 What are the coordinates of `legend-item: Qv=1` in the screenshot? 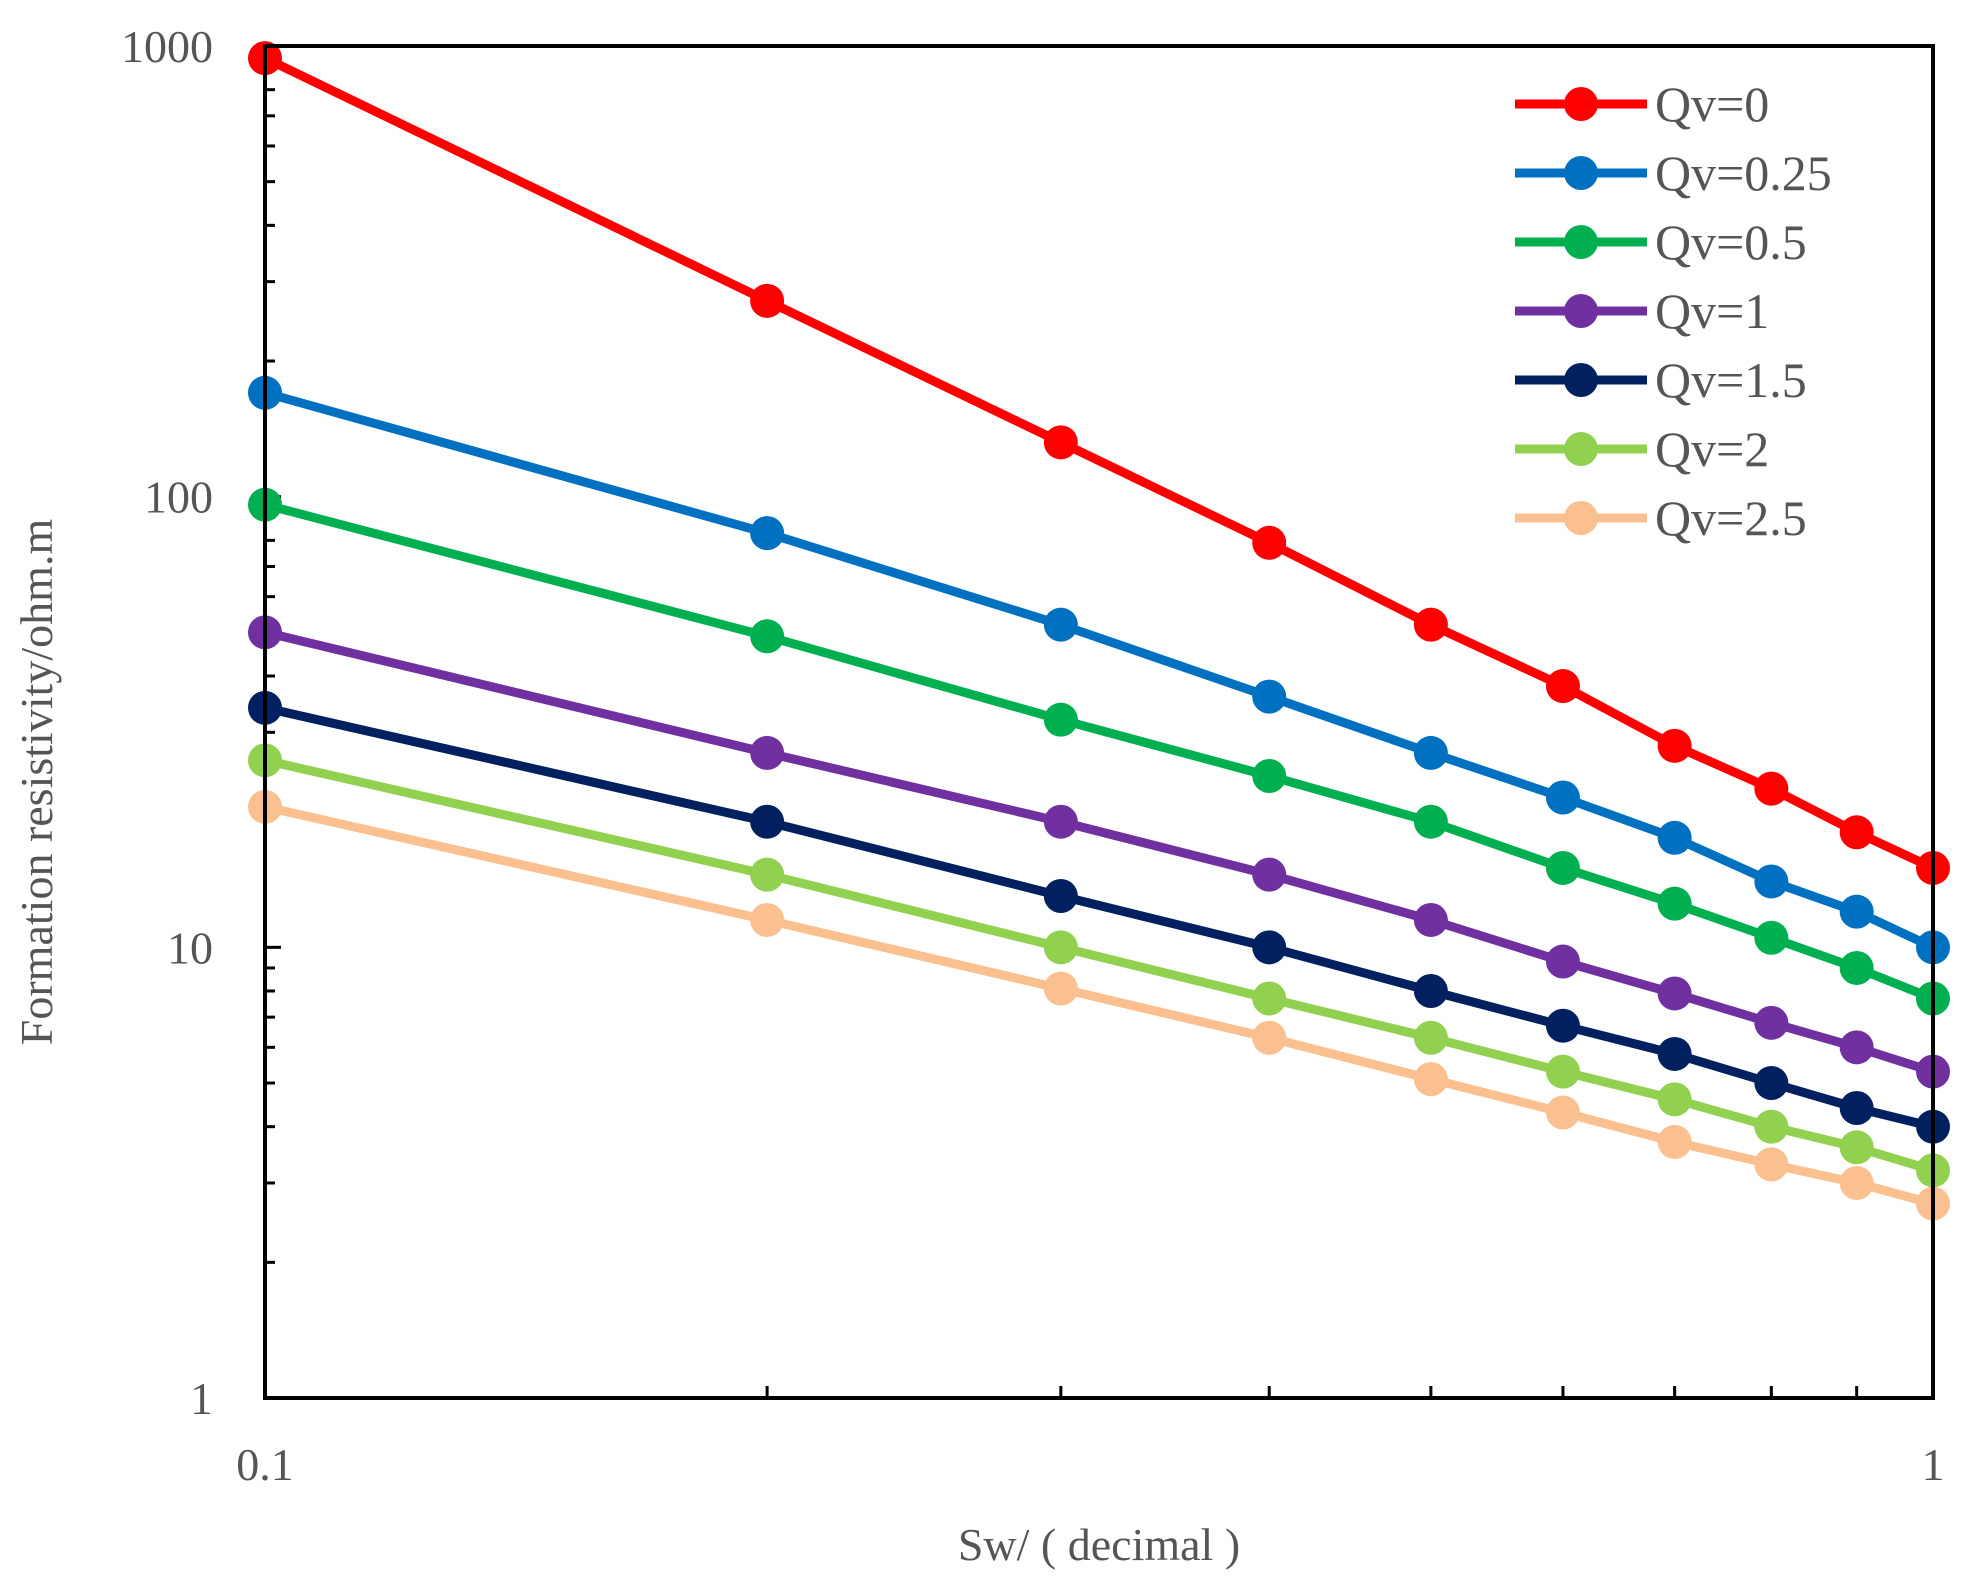 It's located at (1642, 311).